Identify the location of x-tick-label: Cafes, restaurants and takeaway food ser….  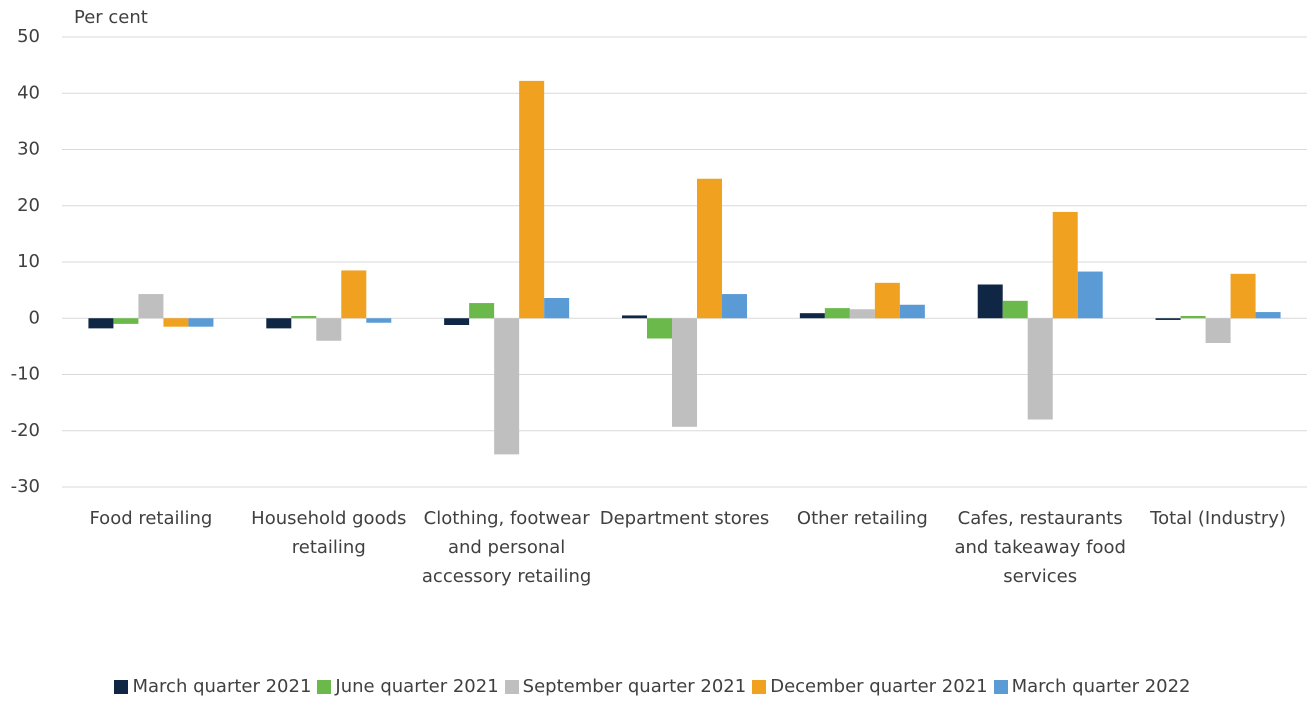
(1040, 547).